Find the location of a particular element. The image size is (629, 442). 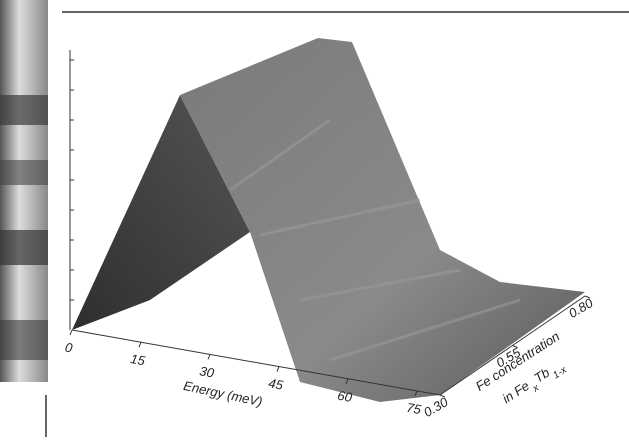

y-axis-label-part: 1-x is located at coordinates (560, 372).